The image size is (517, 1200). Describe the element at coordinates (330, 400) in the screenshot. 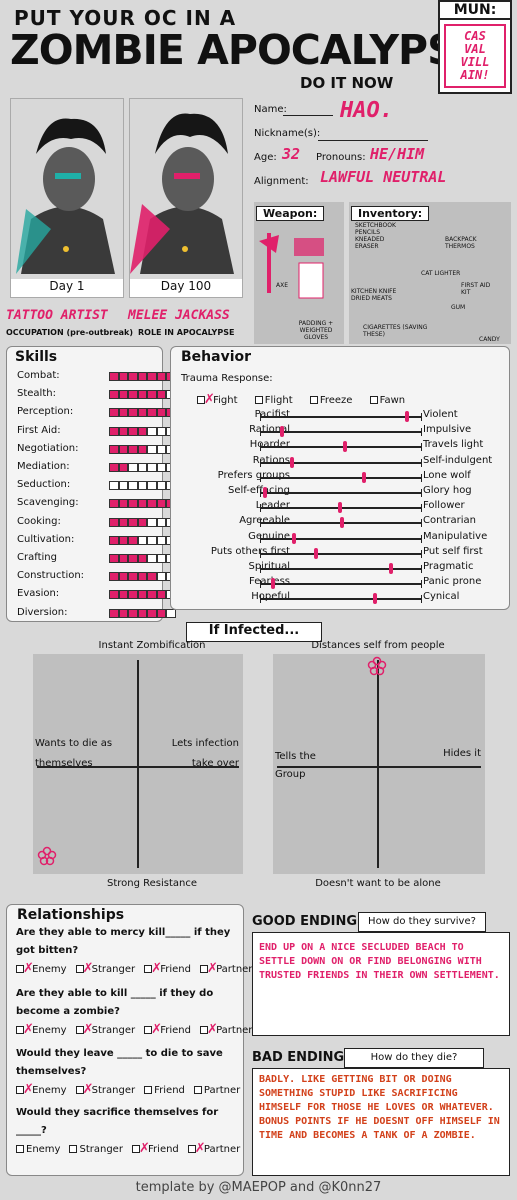

I see `trauma-freeze: Freeze` at that location.